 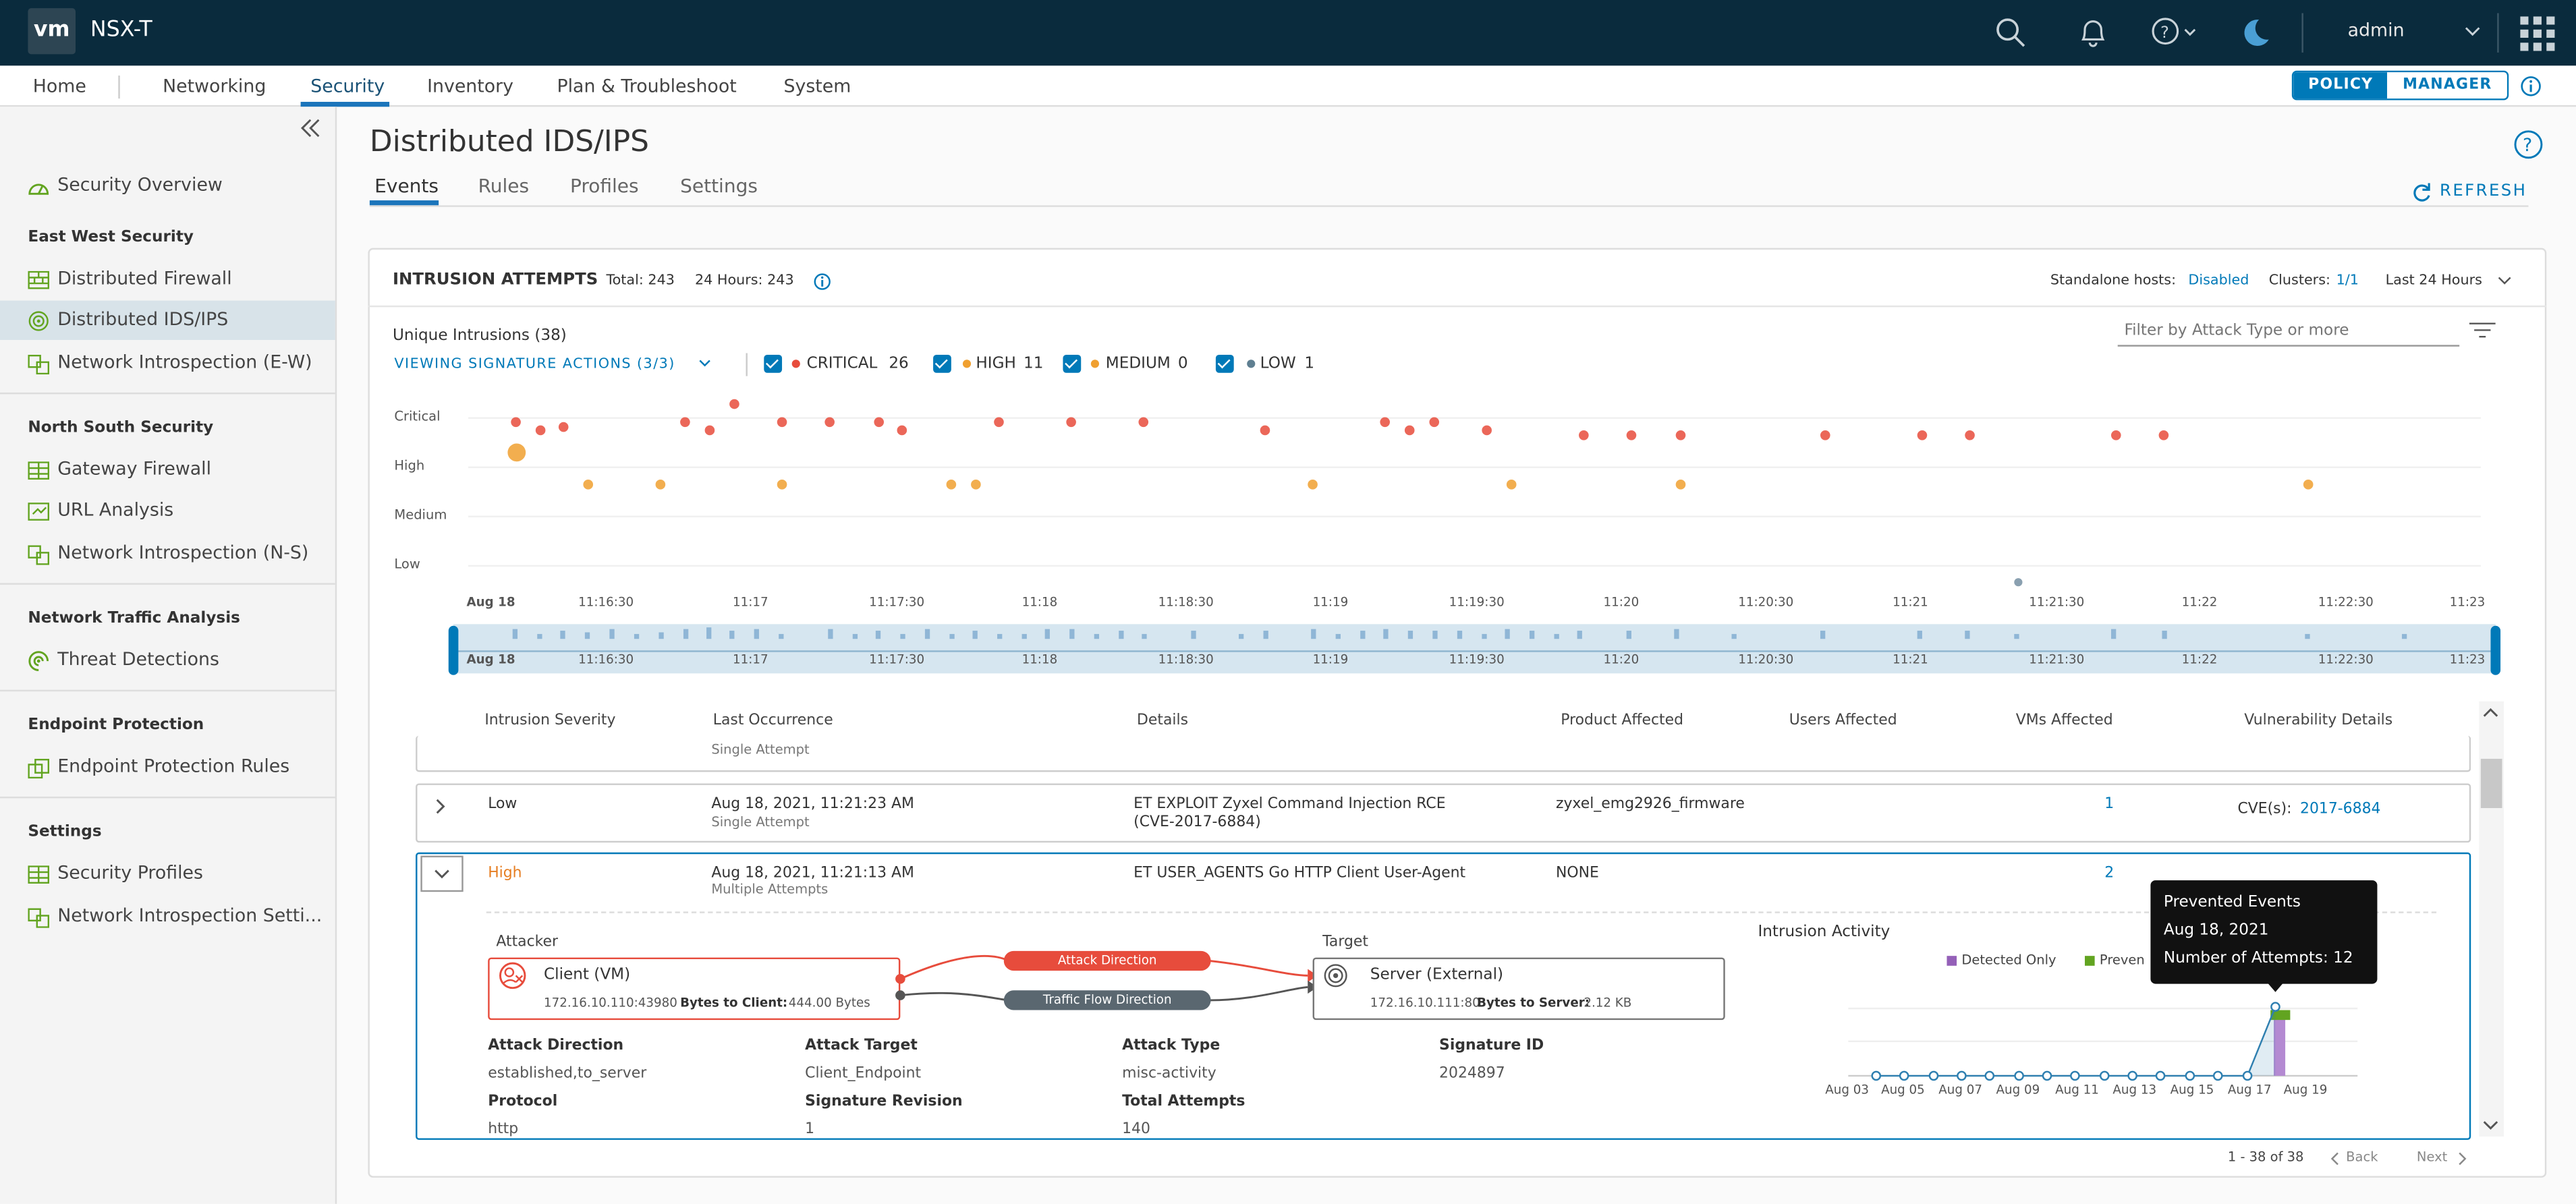 What do you see at coordinates (2491, 783) in the screenshot?
I see `scrollbar-thumb` at bounding box center [2491, 783].